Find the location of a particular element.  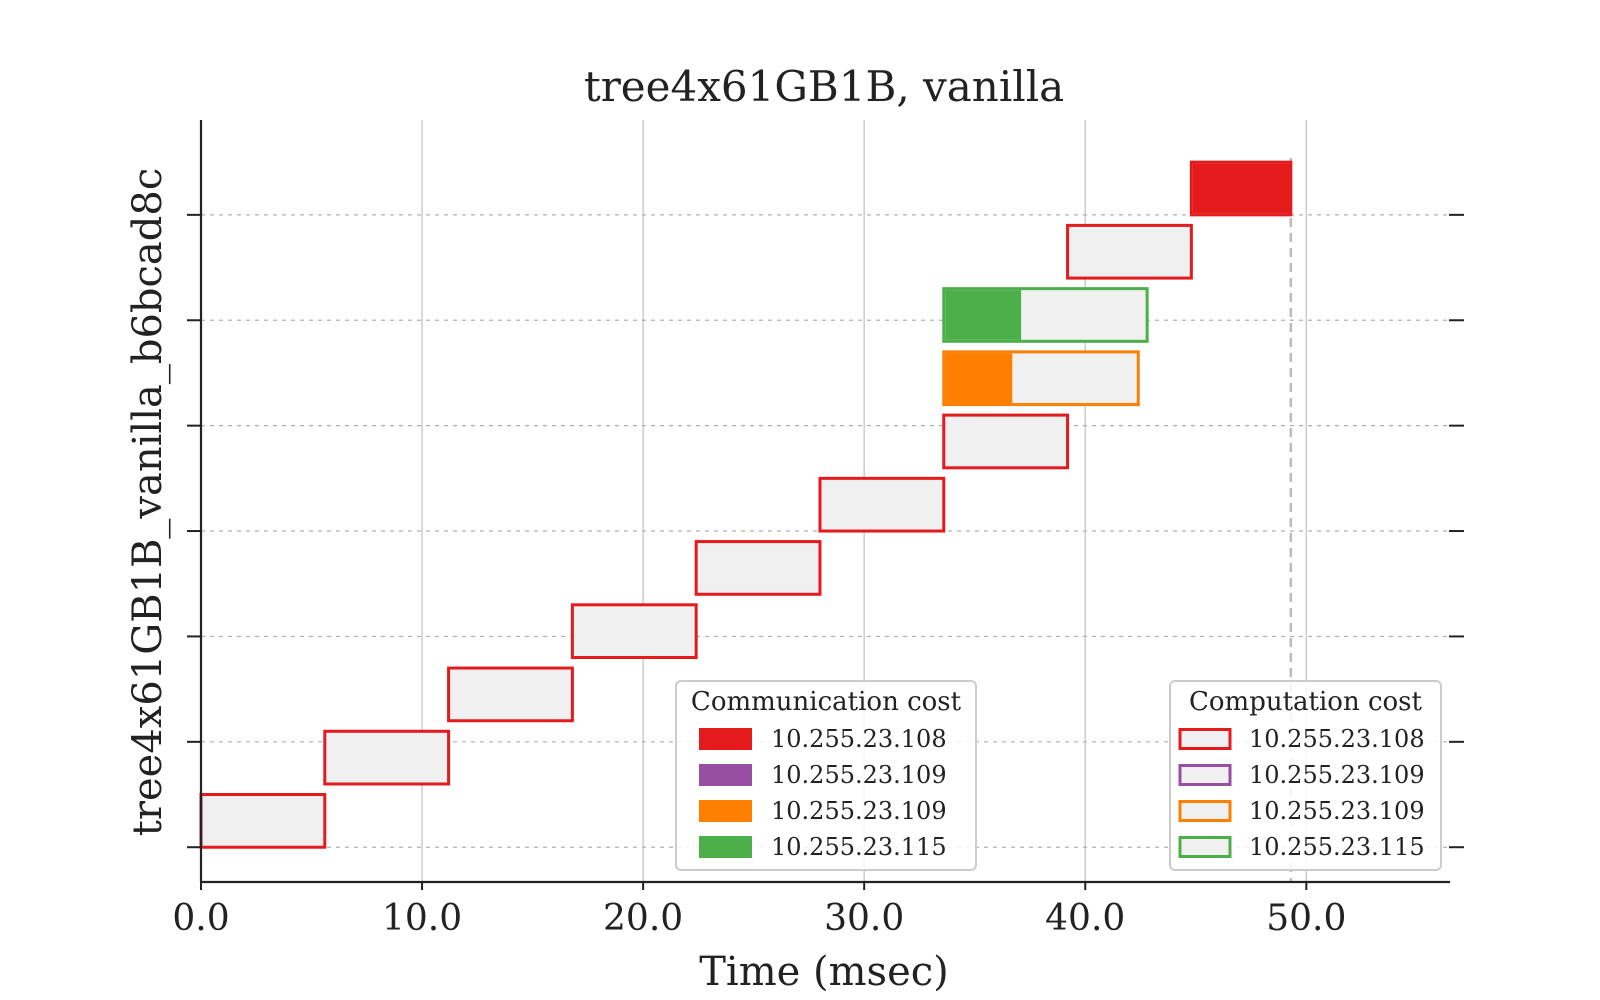

x-tick-label-5: 50.0 is located at coordinates (1306, 918).